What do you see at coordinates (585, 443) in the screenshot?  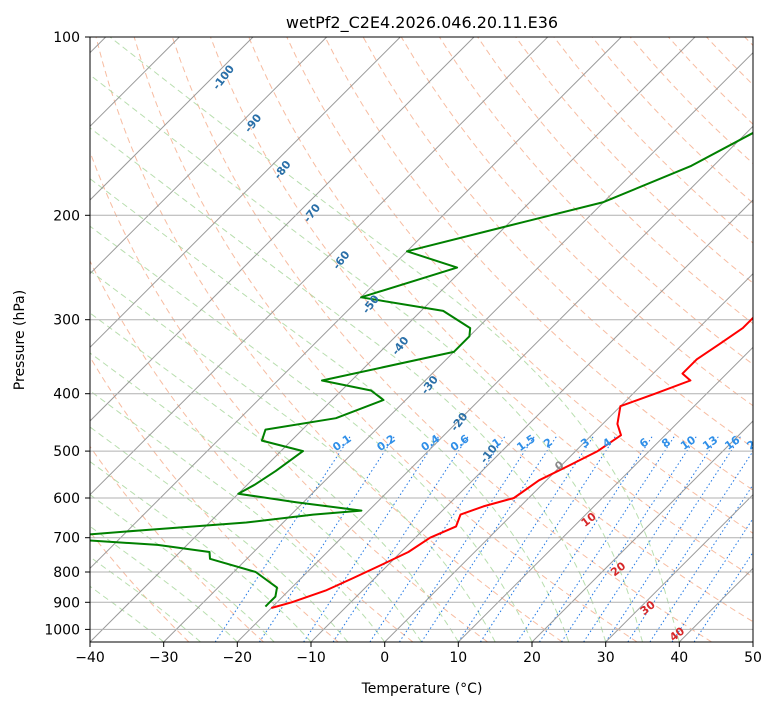 I see `mixing-ratio-label: 3` at bounding box center [585, 443].